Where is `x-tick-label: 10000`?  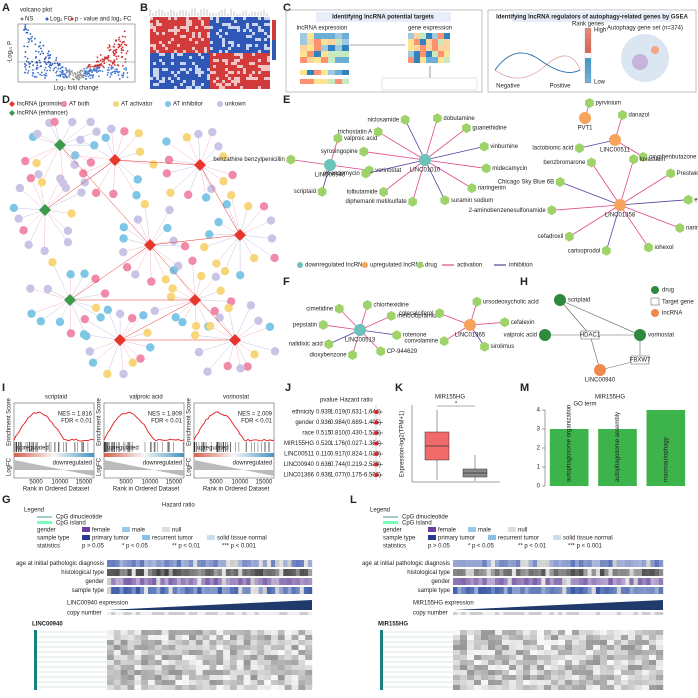
x-tick-label: 10000 is located at coordinates (240, 483).